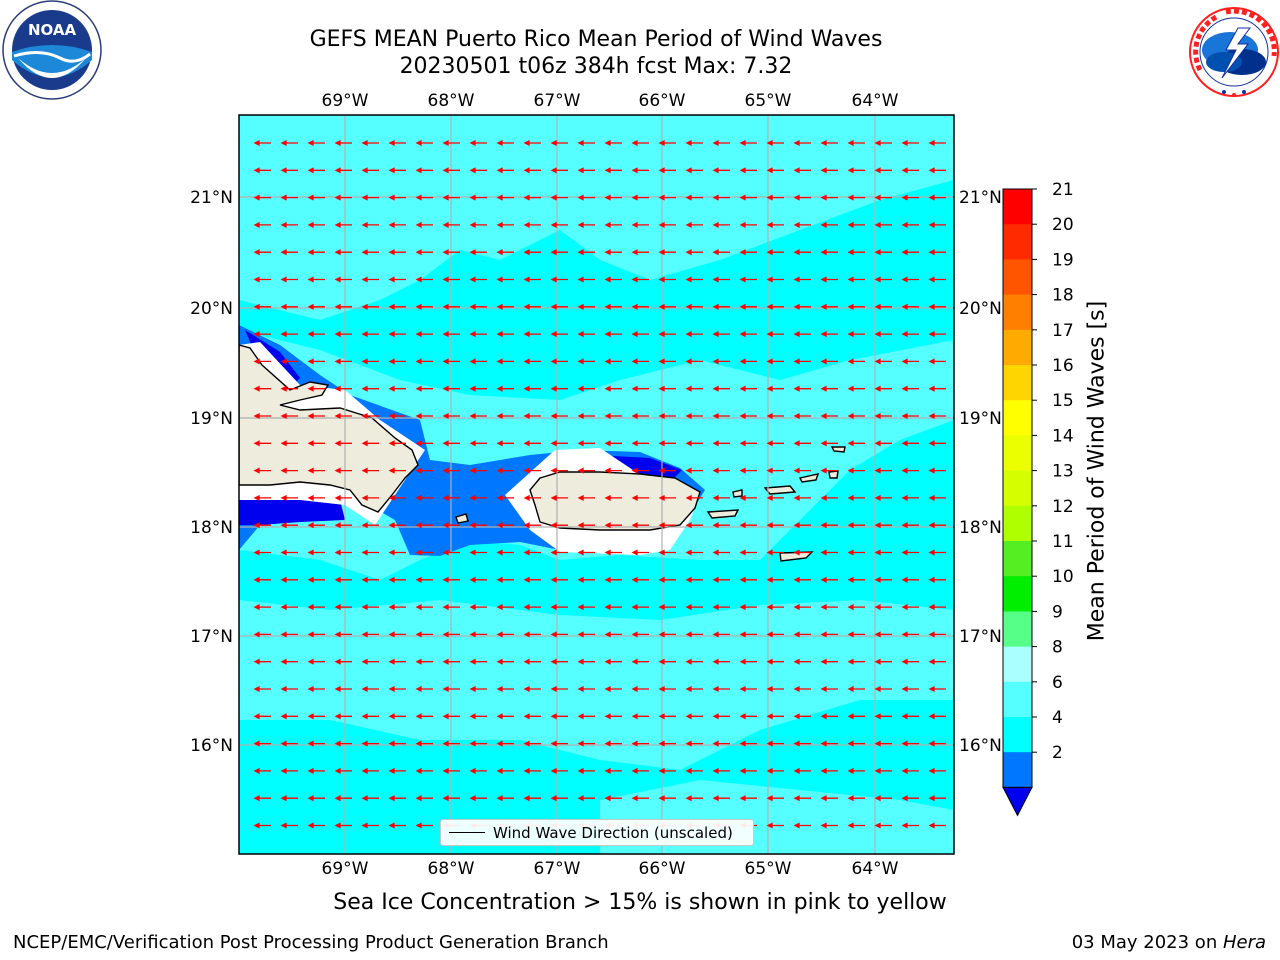 This screenshot has width=1280, height=960. I want to click on legend-line-icon, so click(467, 832).